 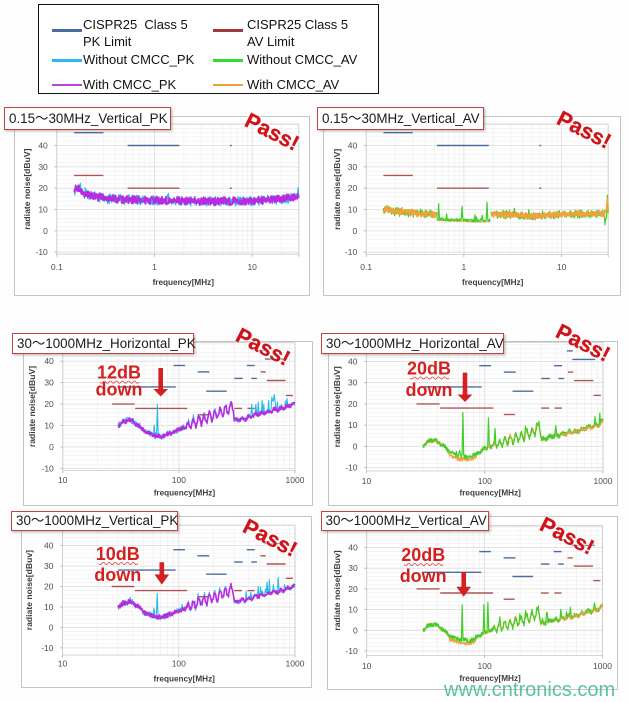 I want to click on svg-text: 10dB, so click(x=118, y=554).